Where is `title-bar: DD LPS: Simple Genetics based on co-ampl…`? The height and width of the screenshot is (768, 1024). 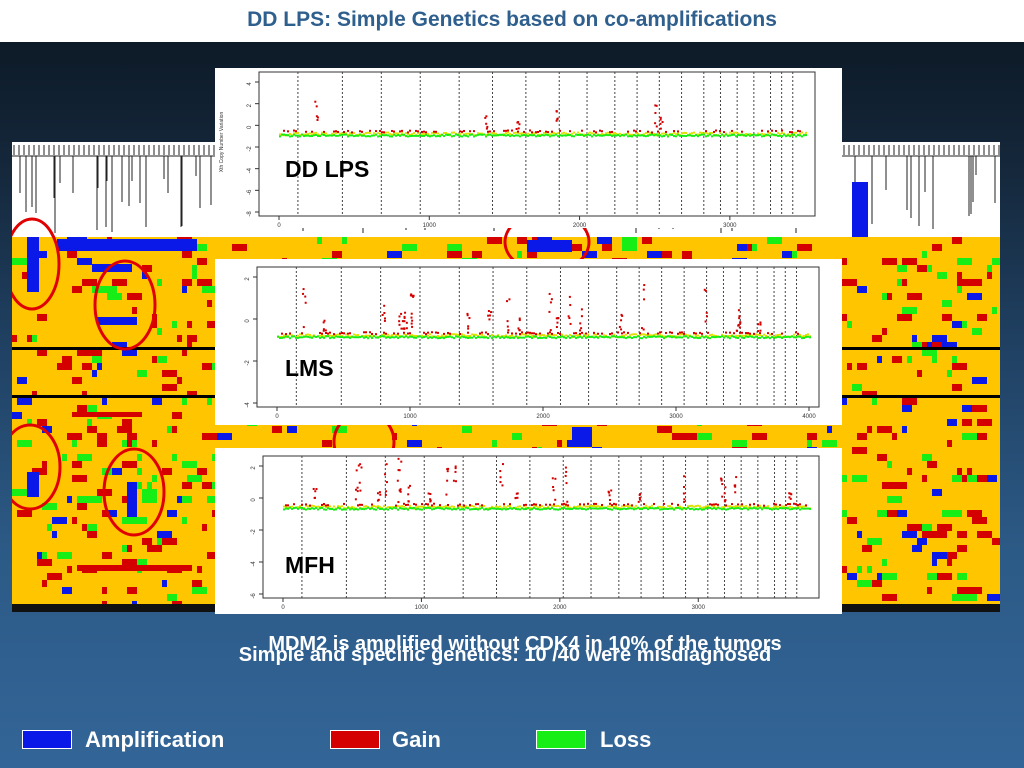 title-bar: DD LPS: Simple Genetics based on co-ampl… is located at coordinates (512, 21).